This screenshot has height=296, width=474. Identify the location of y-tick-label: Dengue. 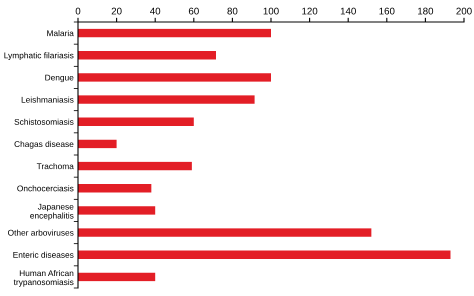
(59, 78).